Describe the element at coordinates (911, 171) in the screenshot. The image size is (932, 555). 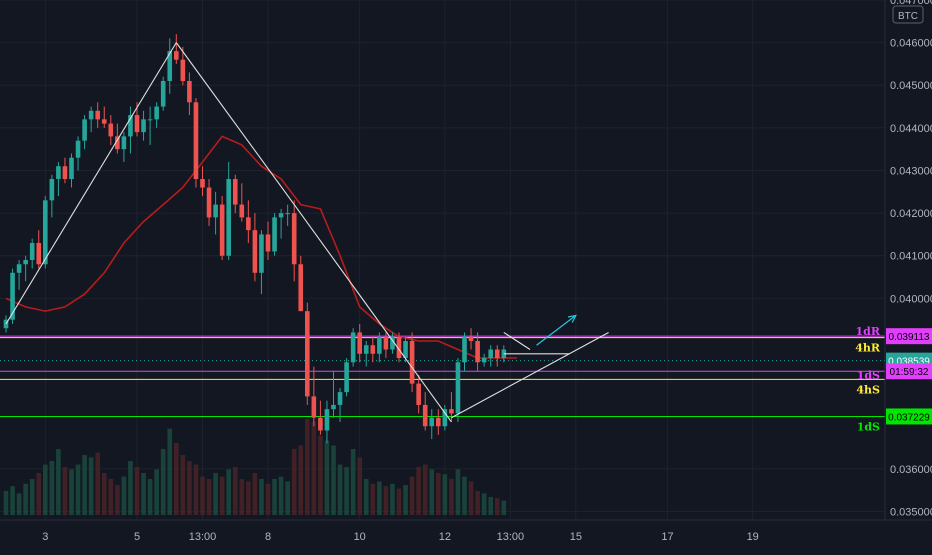
I see `y-tick-label: 0.043000` at that location.